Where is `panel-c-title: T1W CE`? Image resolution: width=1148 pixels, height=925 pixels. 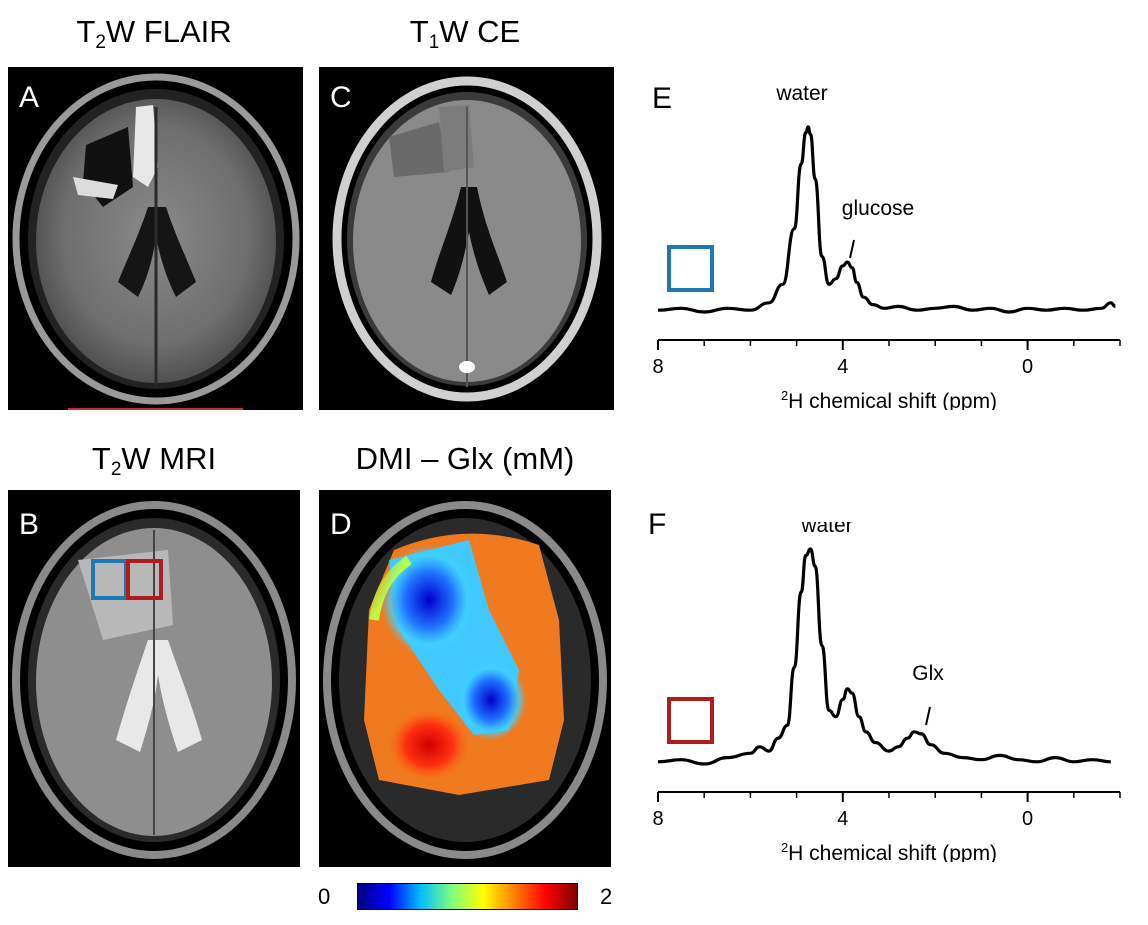 panel-c-title: T1W CE is located at coordinates (465, 33).